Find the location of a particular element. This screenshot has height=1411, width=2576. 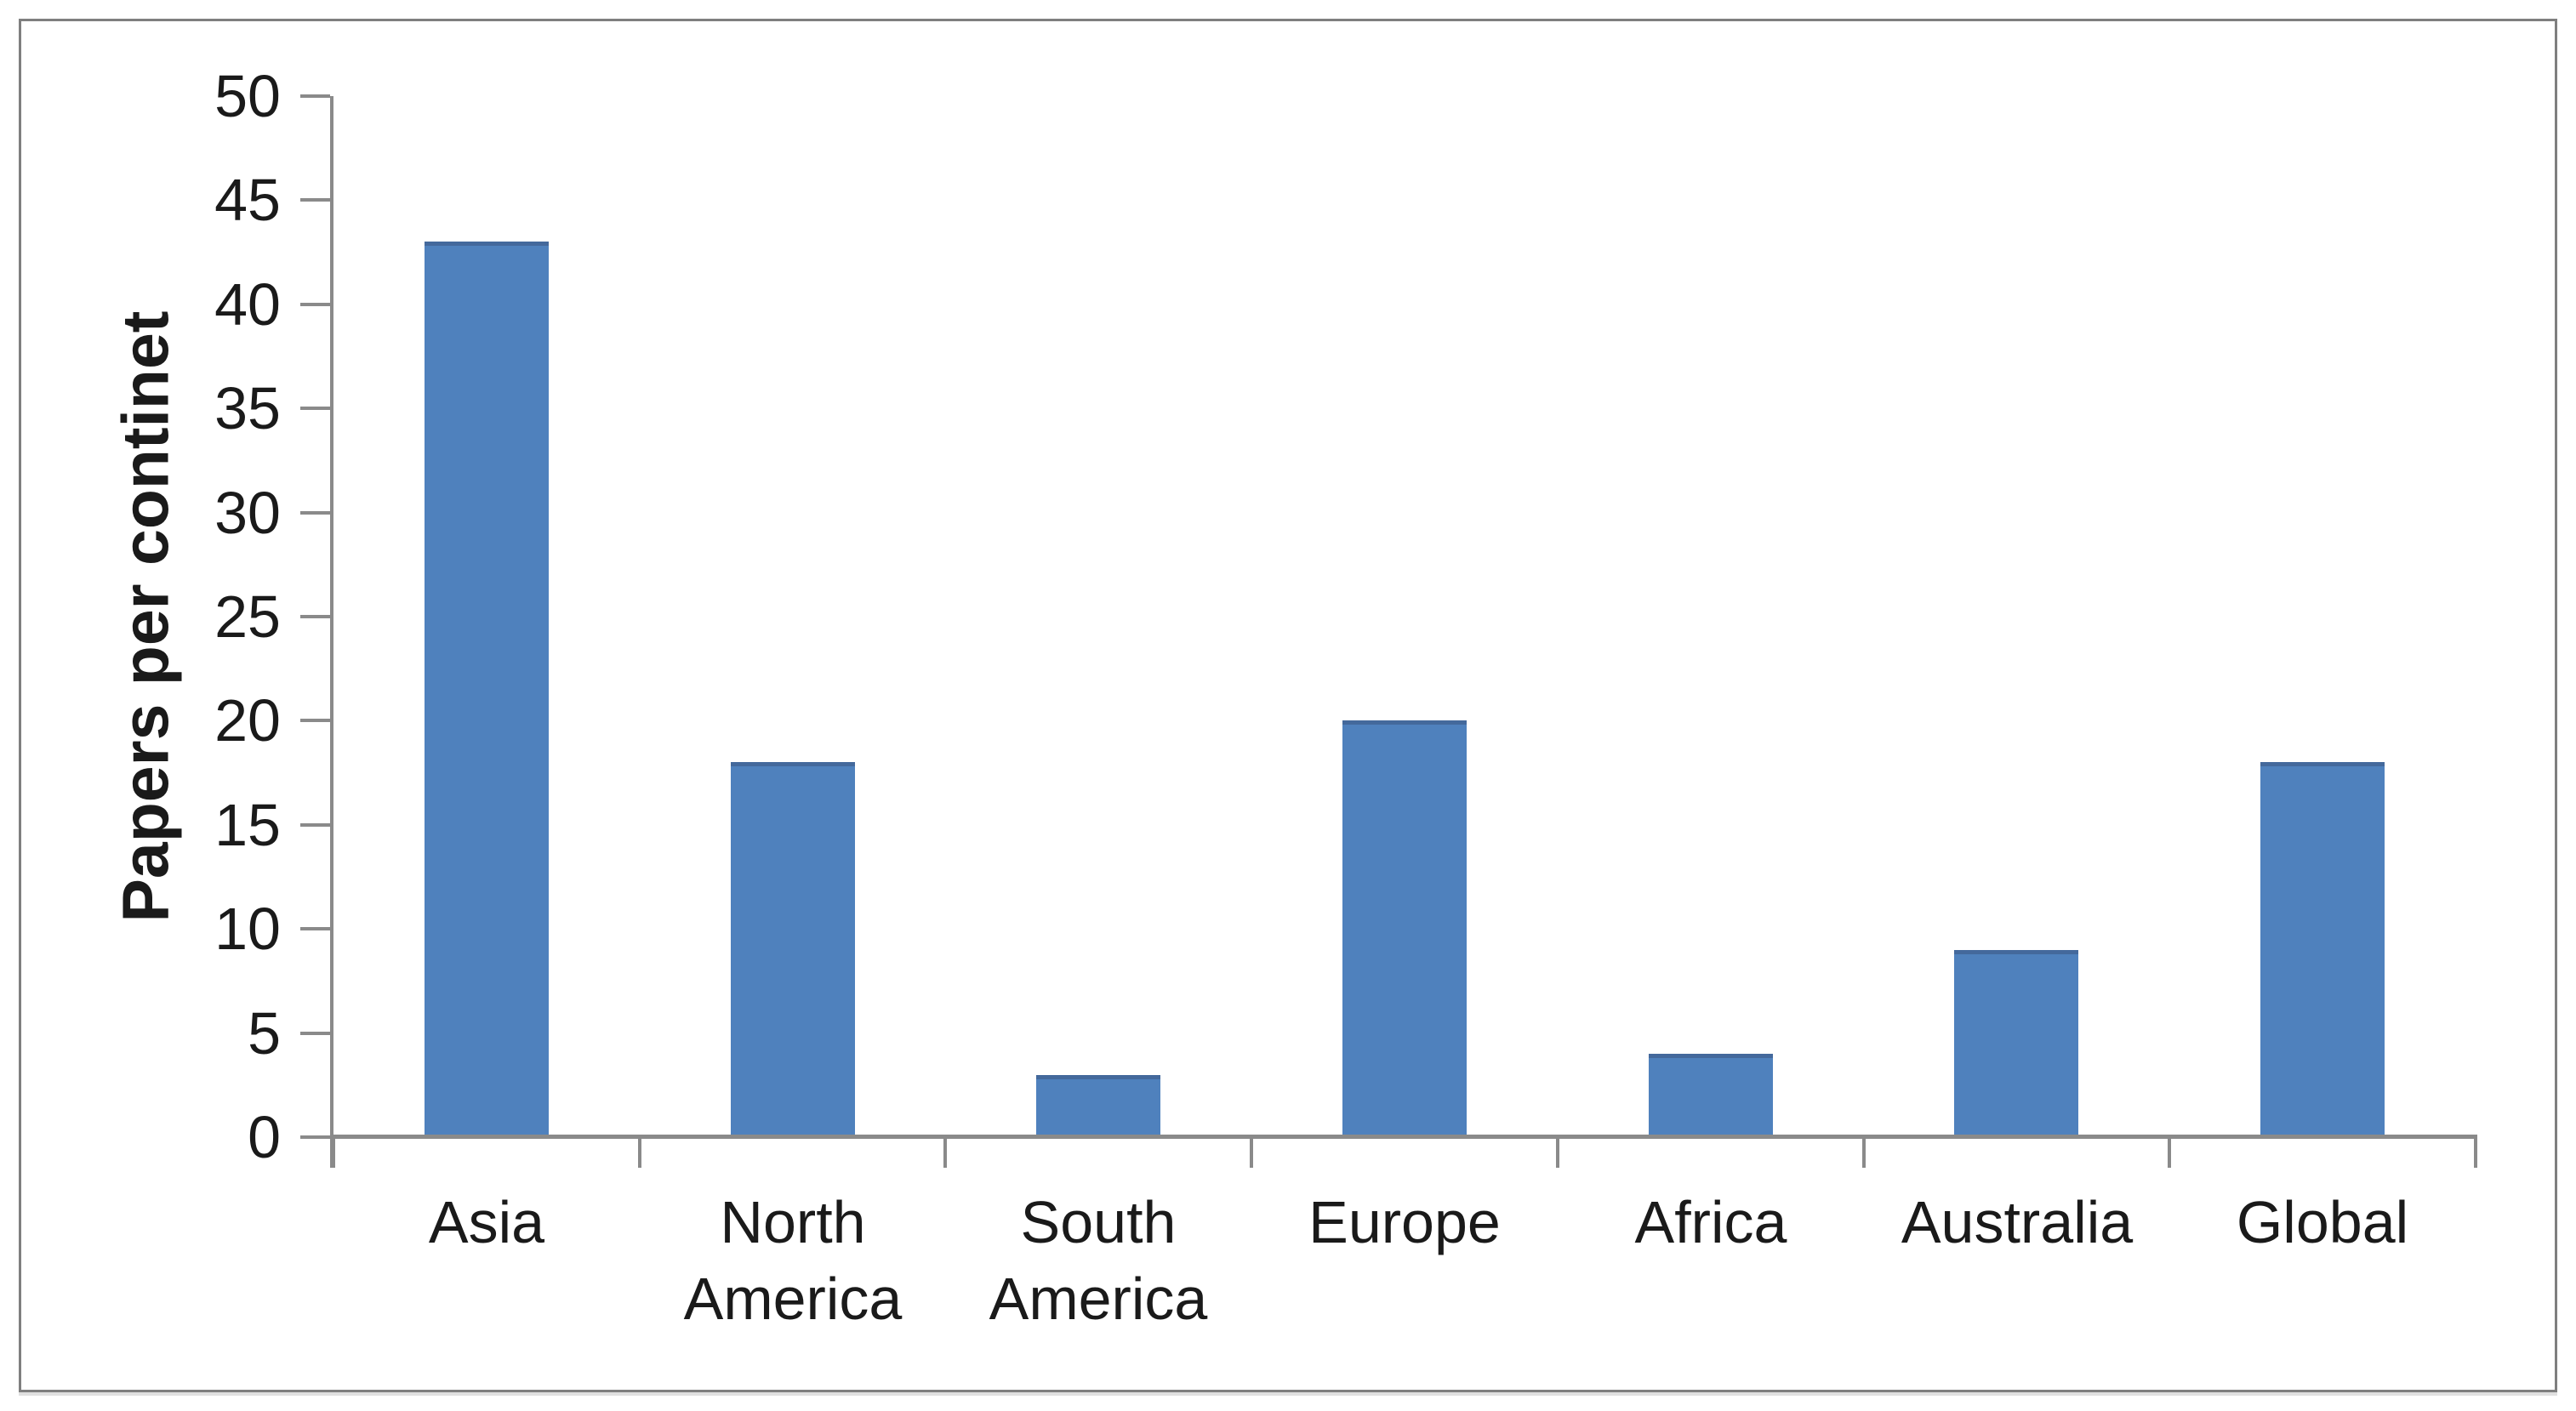

bar-south-america is located at coordinates (1098, 1106).